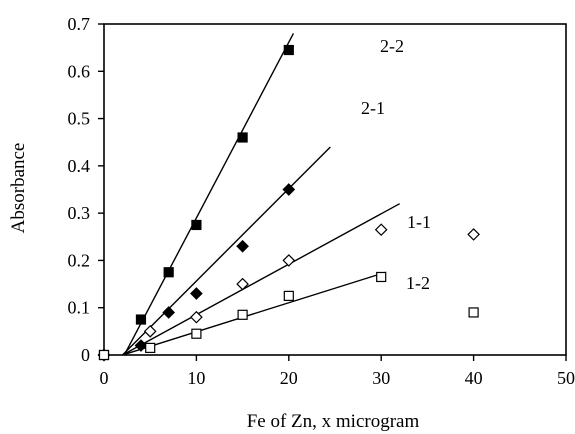 This screenshot has width=575, height=434. What do you see at coordinates (566, 378) in the screenshot?
I see `x-tick-label: 50` at bounding box center [566, 378].